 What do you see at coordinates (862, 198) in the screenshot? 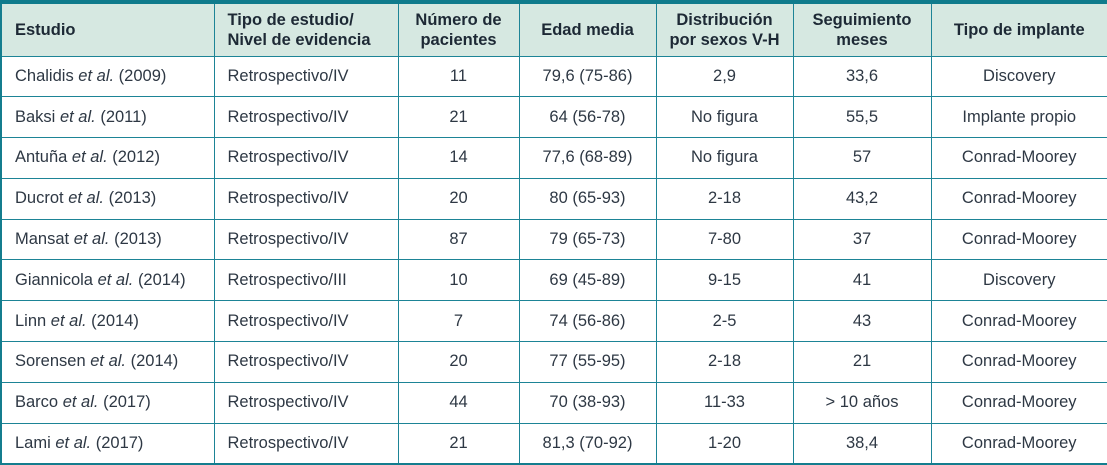
I see `cell-seguimiento: 43,2` at bounding box center [862, 198].